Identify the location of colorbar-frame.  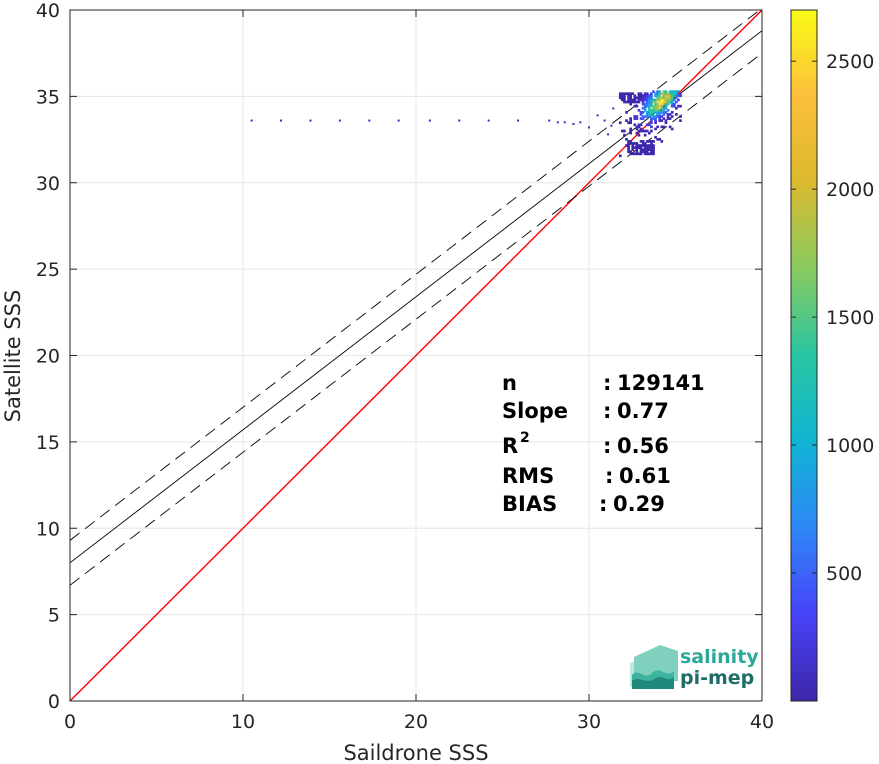
(804, 355).